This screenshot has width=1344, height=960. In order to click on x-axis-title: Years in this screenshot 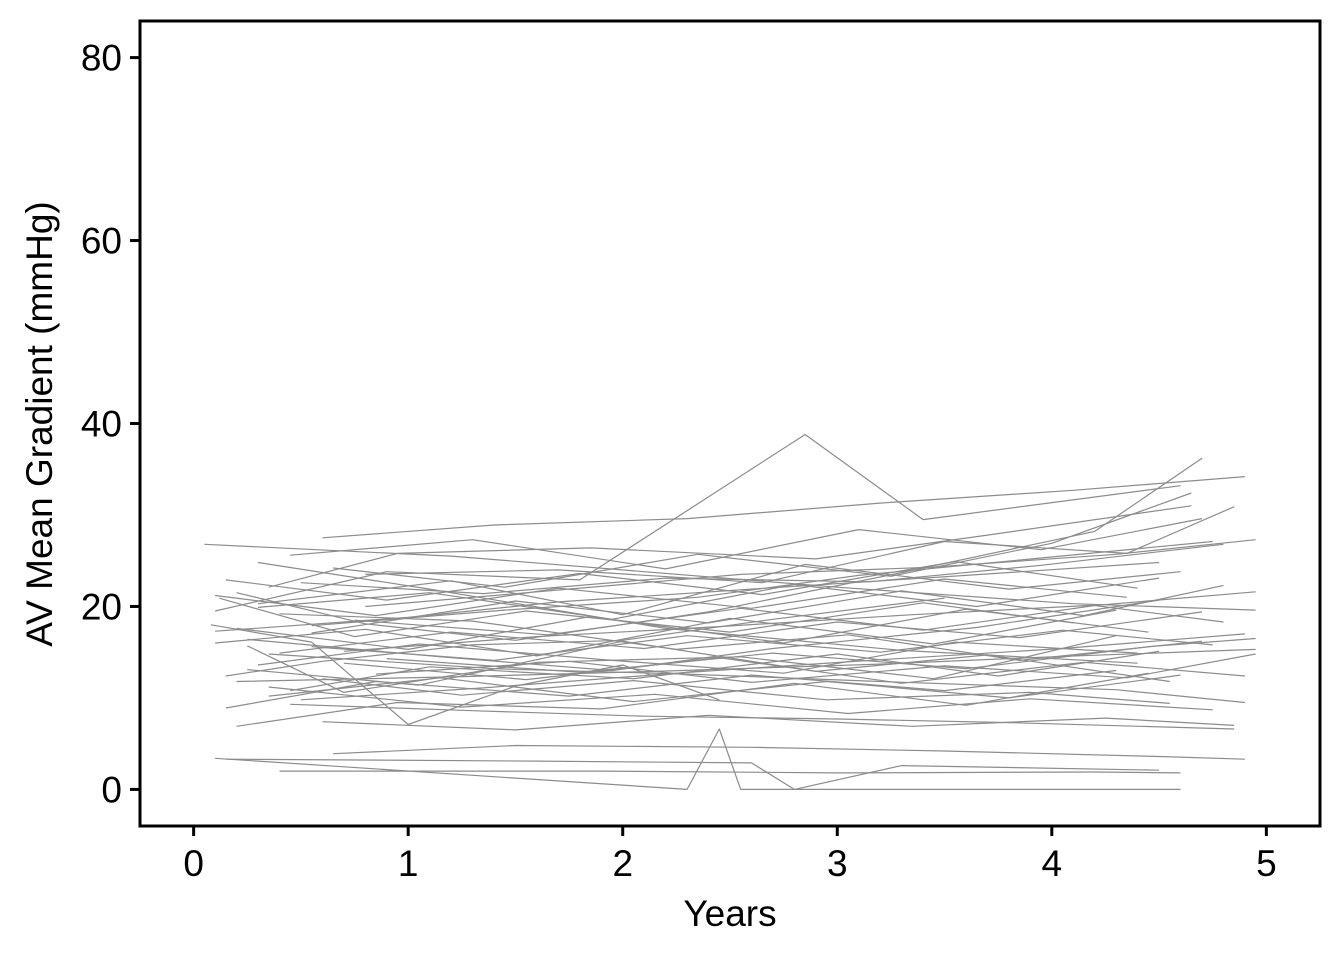, I will do `click(729, 913)`.